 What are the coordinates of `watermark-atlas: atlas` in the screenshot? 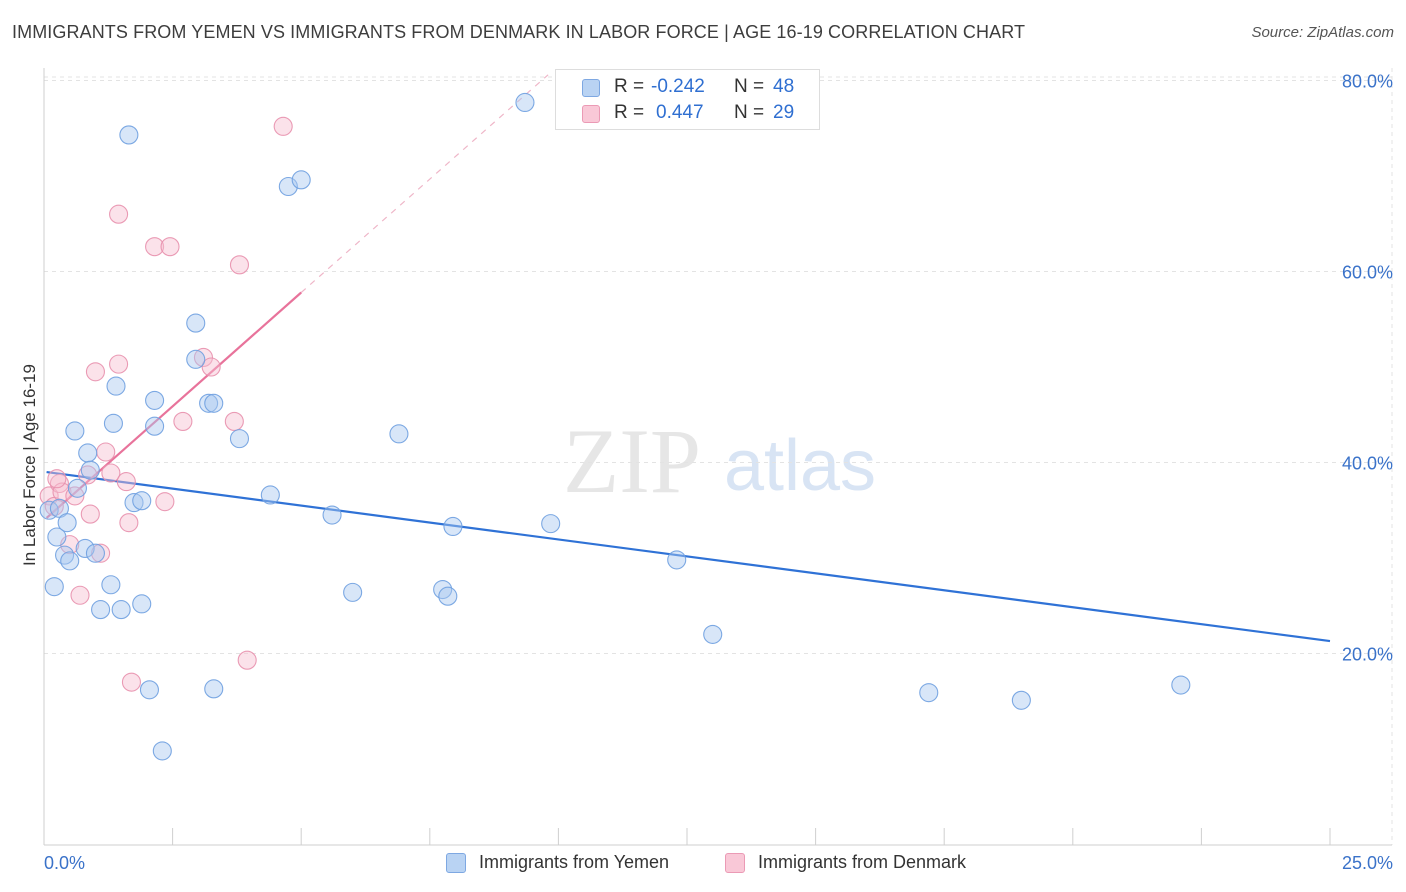 It's located at (800, 466).